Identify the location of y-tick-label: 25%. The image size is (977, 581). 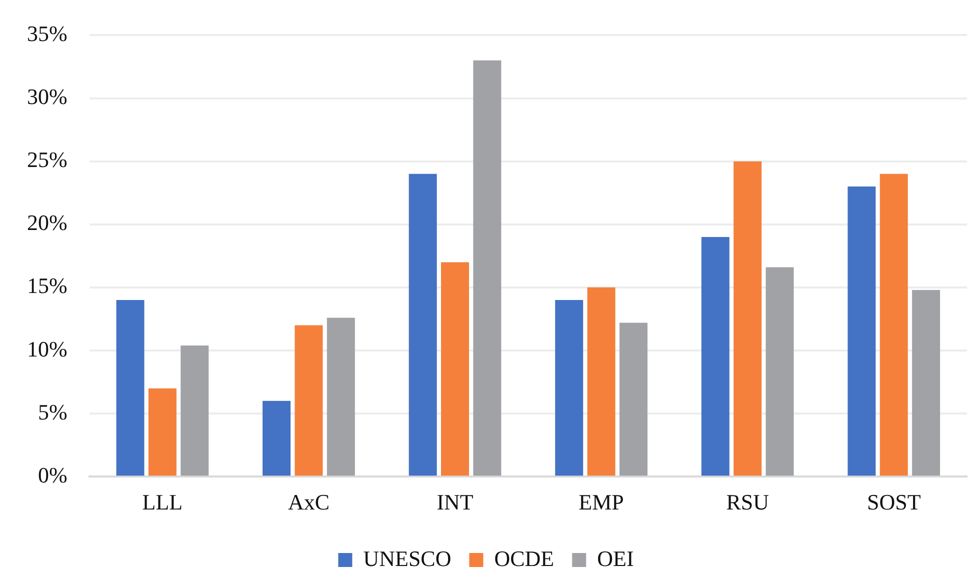
(47, 159).